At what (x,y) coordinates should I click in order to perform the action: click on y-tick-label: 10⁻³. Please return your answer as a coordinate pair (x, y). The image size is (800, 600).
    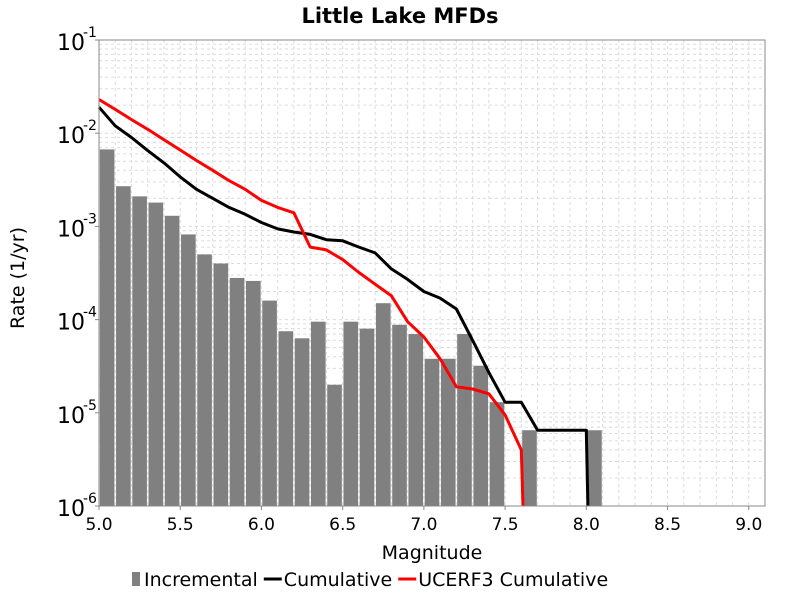
    Looking at the image, I should click on (77, 226).